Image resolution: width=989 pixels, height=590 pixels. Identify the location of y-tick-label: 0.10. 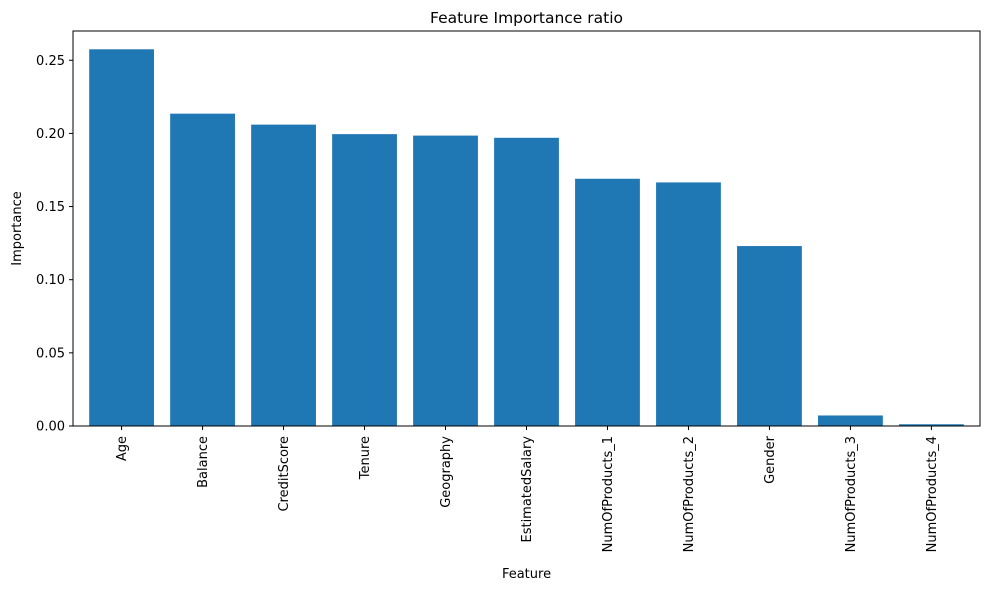
(50, 280).